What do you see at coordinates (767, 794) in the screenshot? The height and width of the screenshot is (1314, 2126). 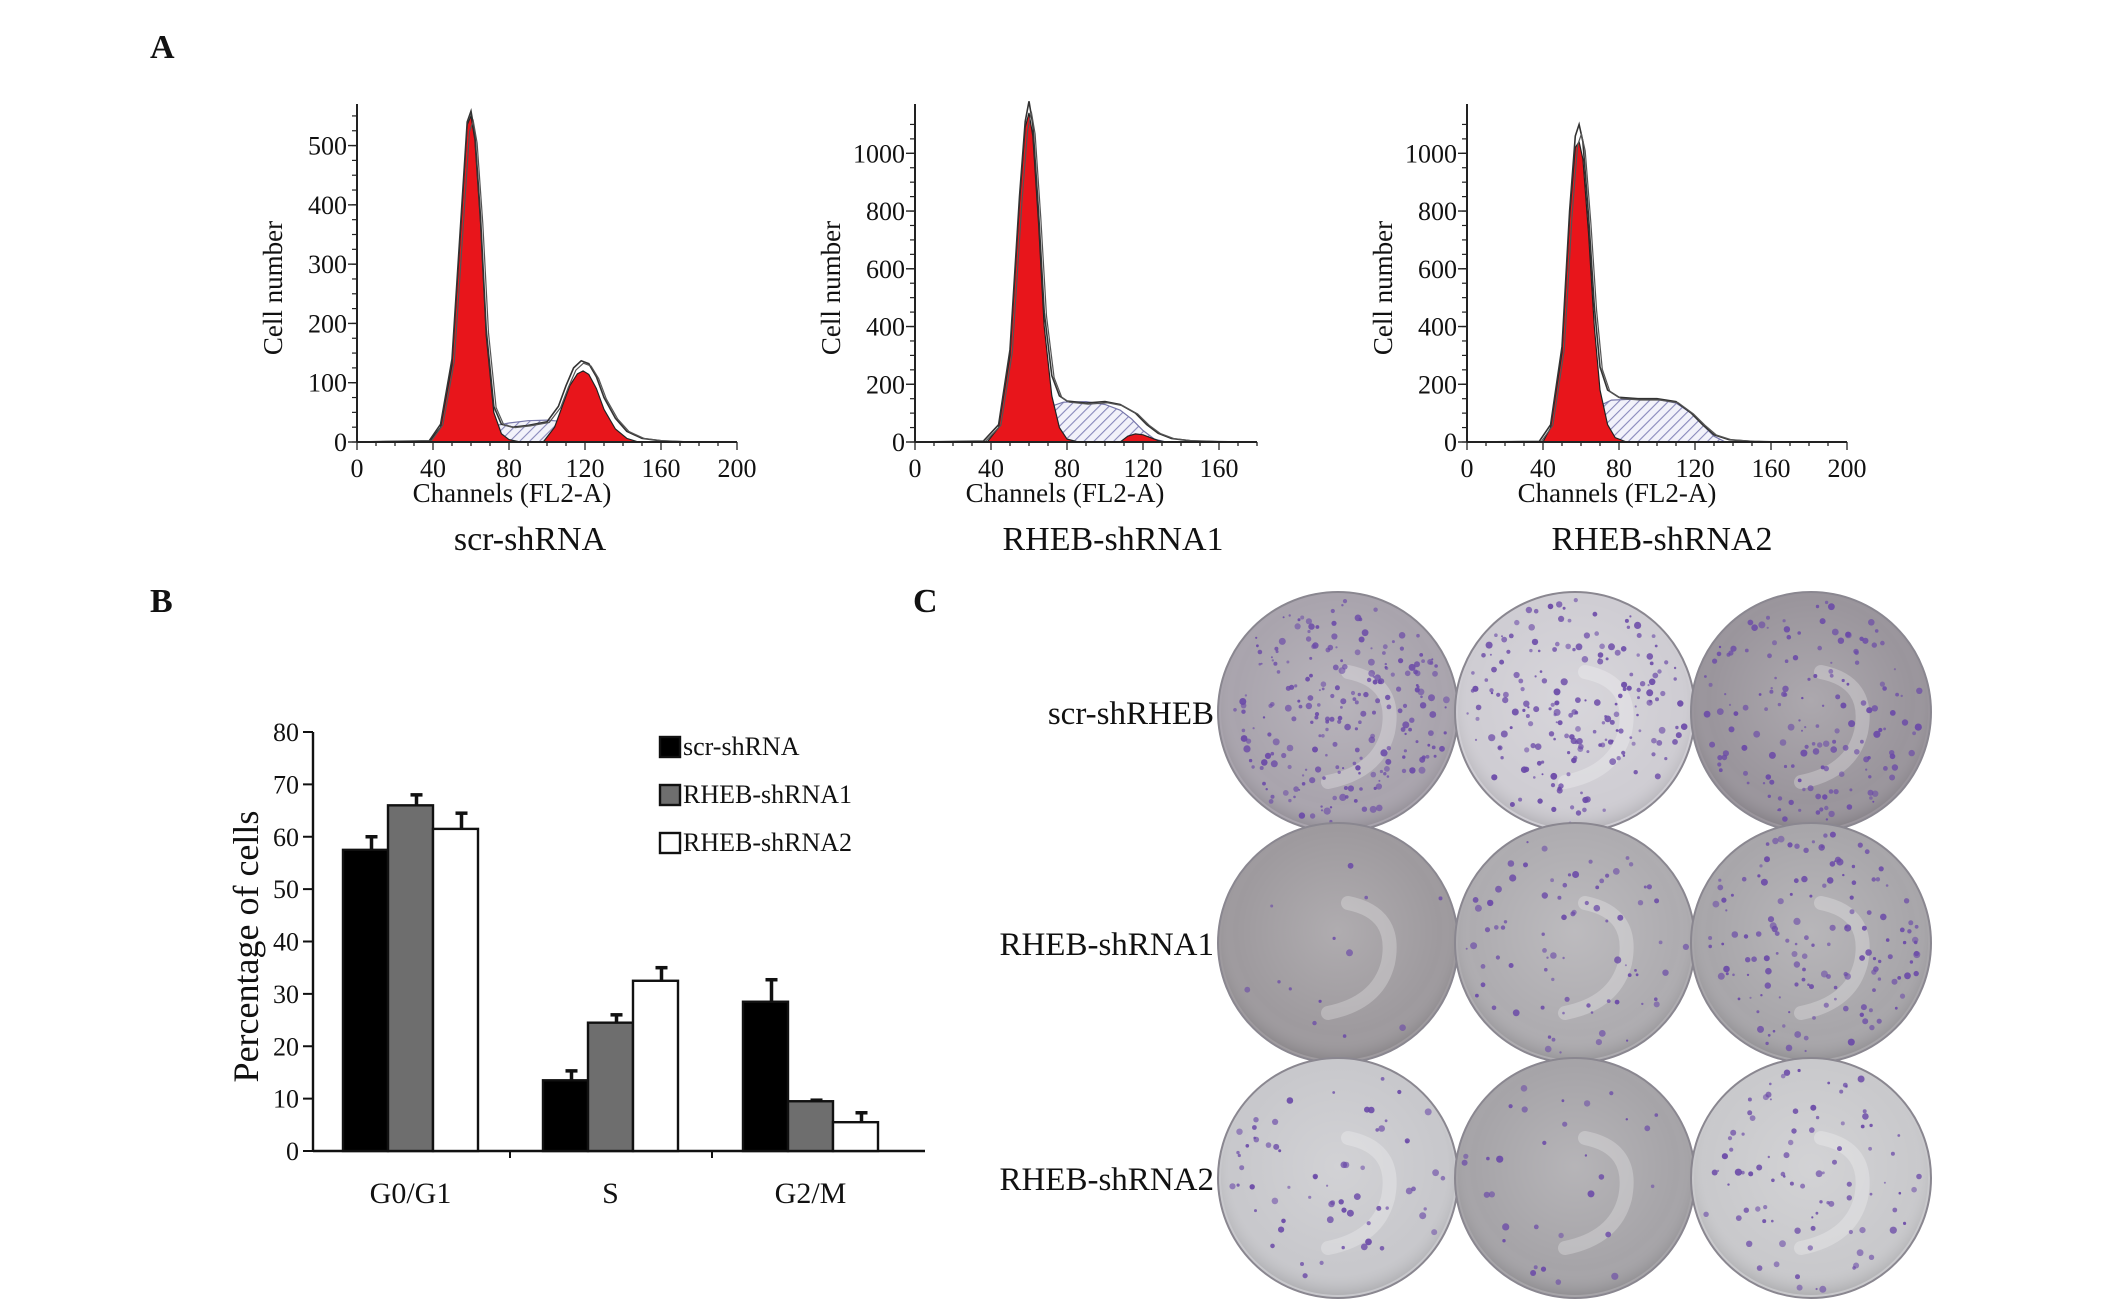 I see `legend-entry: RHEB-shRNA1` at bounding box center [767, 794].